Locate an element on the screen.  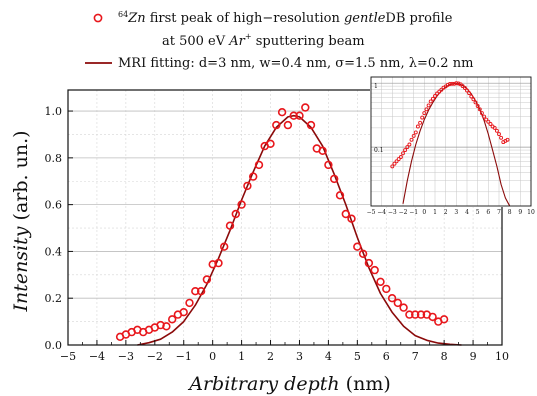
inset-fit-curve is located at coordinates (456, 144).